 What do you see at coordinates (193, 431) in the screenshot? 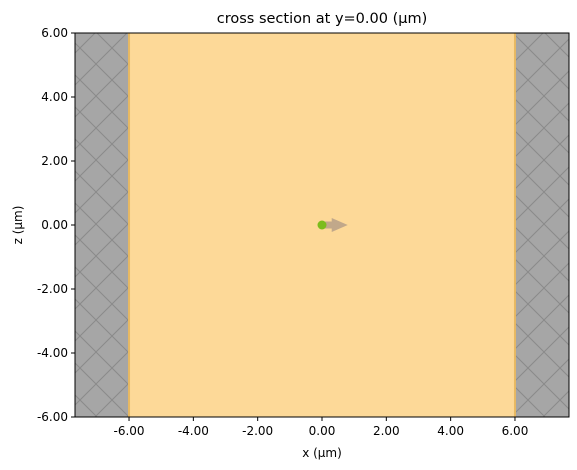
I see `x-tick-label: -4.00` at bounding box center [193, 431].